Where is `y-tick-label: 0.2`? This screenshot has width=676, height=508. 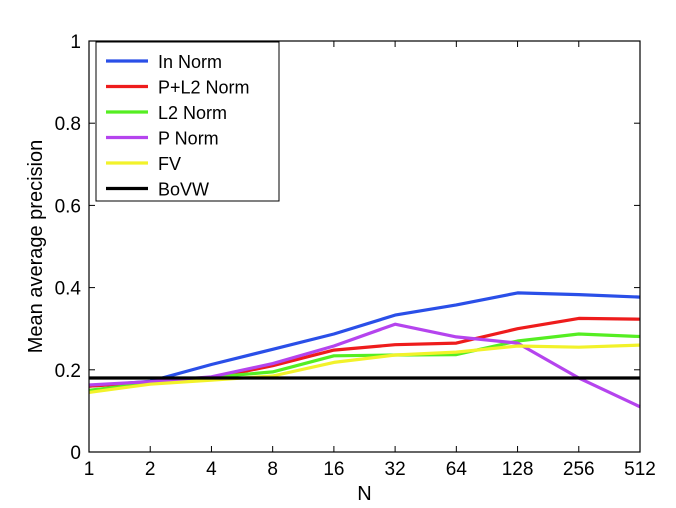
y-tick-label: 0.2 is located at coordinates (68, 371).